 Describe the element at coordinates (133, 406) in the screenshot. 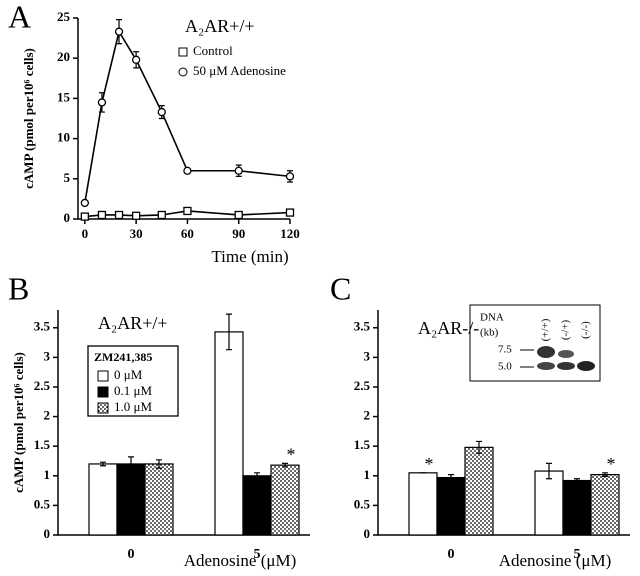

I see `legend-label: 1.0 μM` at that location.